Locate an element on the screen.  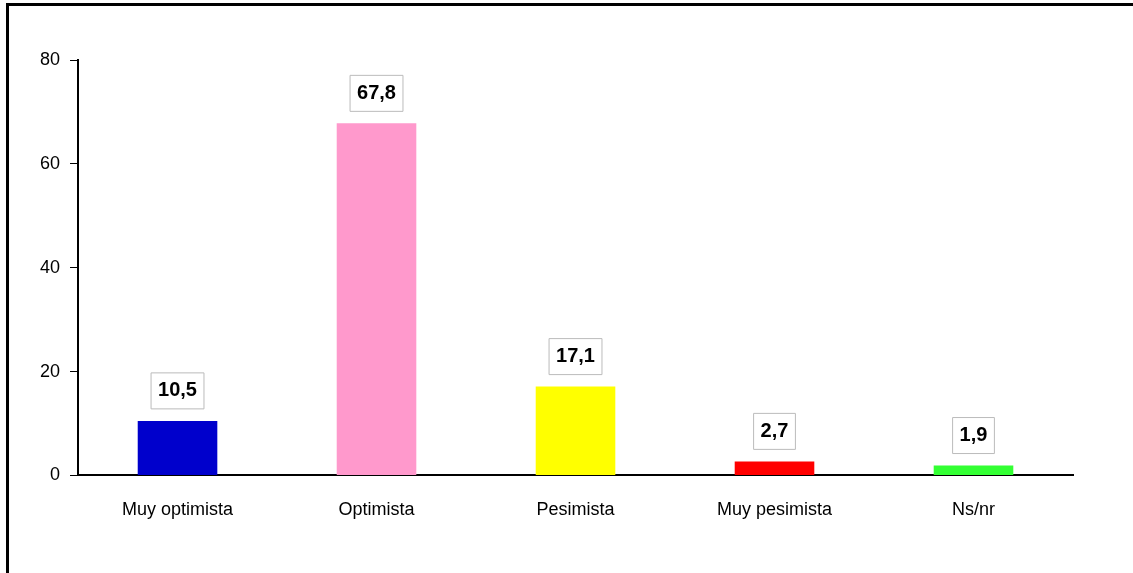
x-tick-label: Optimista is located at coordinates (377, 509).